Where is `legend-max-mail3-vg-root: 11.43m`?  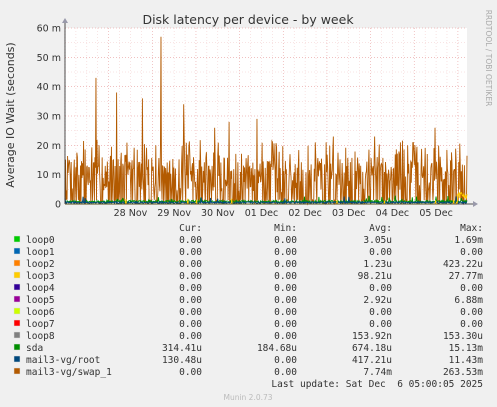 legend-max-mail3-vg-root: 11.43m is located at coordinates (466, 360).